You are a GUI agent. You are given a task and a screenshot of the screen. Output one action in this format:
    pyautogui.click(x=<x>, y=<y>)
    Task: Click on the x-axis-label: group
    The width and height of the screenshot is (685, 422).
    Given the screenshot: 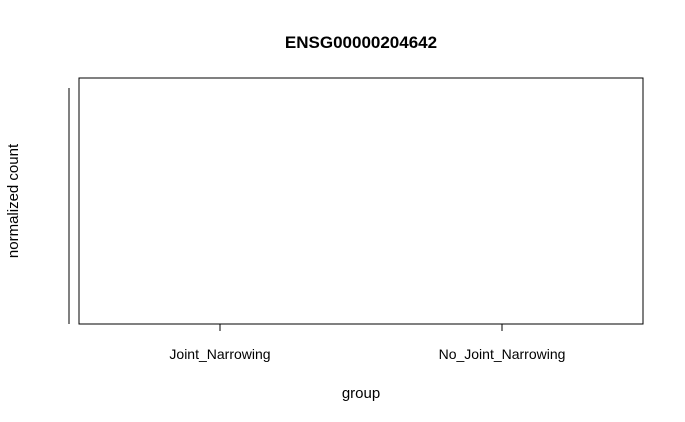 What is the action you would take?
    pyautogui.click(x=361, y=393)
    